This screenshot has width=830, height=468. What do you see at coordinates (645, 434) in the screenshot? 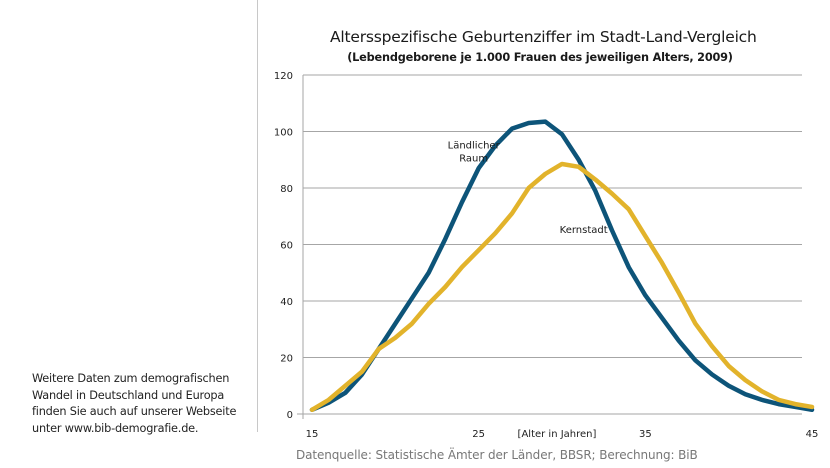
I see `x-tick-label: 35` at bounding box center [645, 434].